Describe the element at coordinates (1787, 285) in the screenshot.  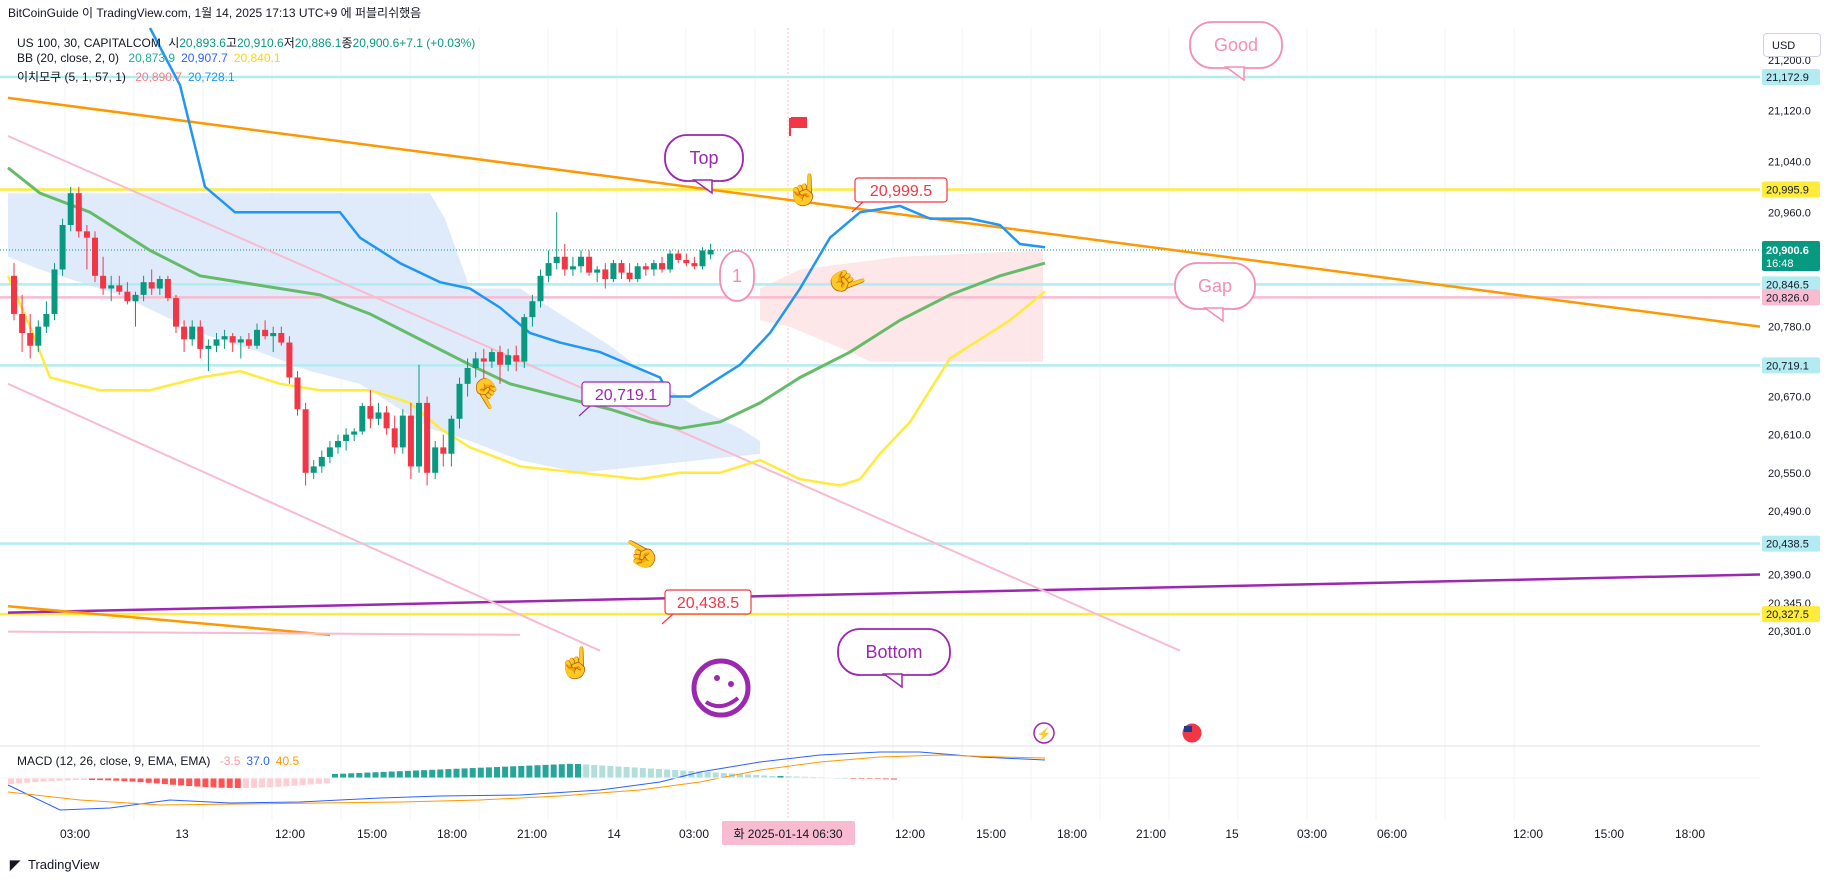
I see `price-label-text: 20,846.5` at that location.